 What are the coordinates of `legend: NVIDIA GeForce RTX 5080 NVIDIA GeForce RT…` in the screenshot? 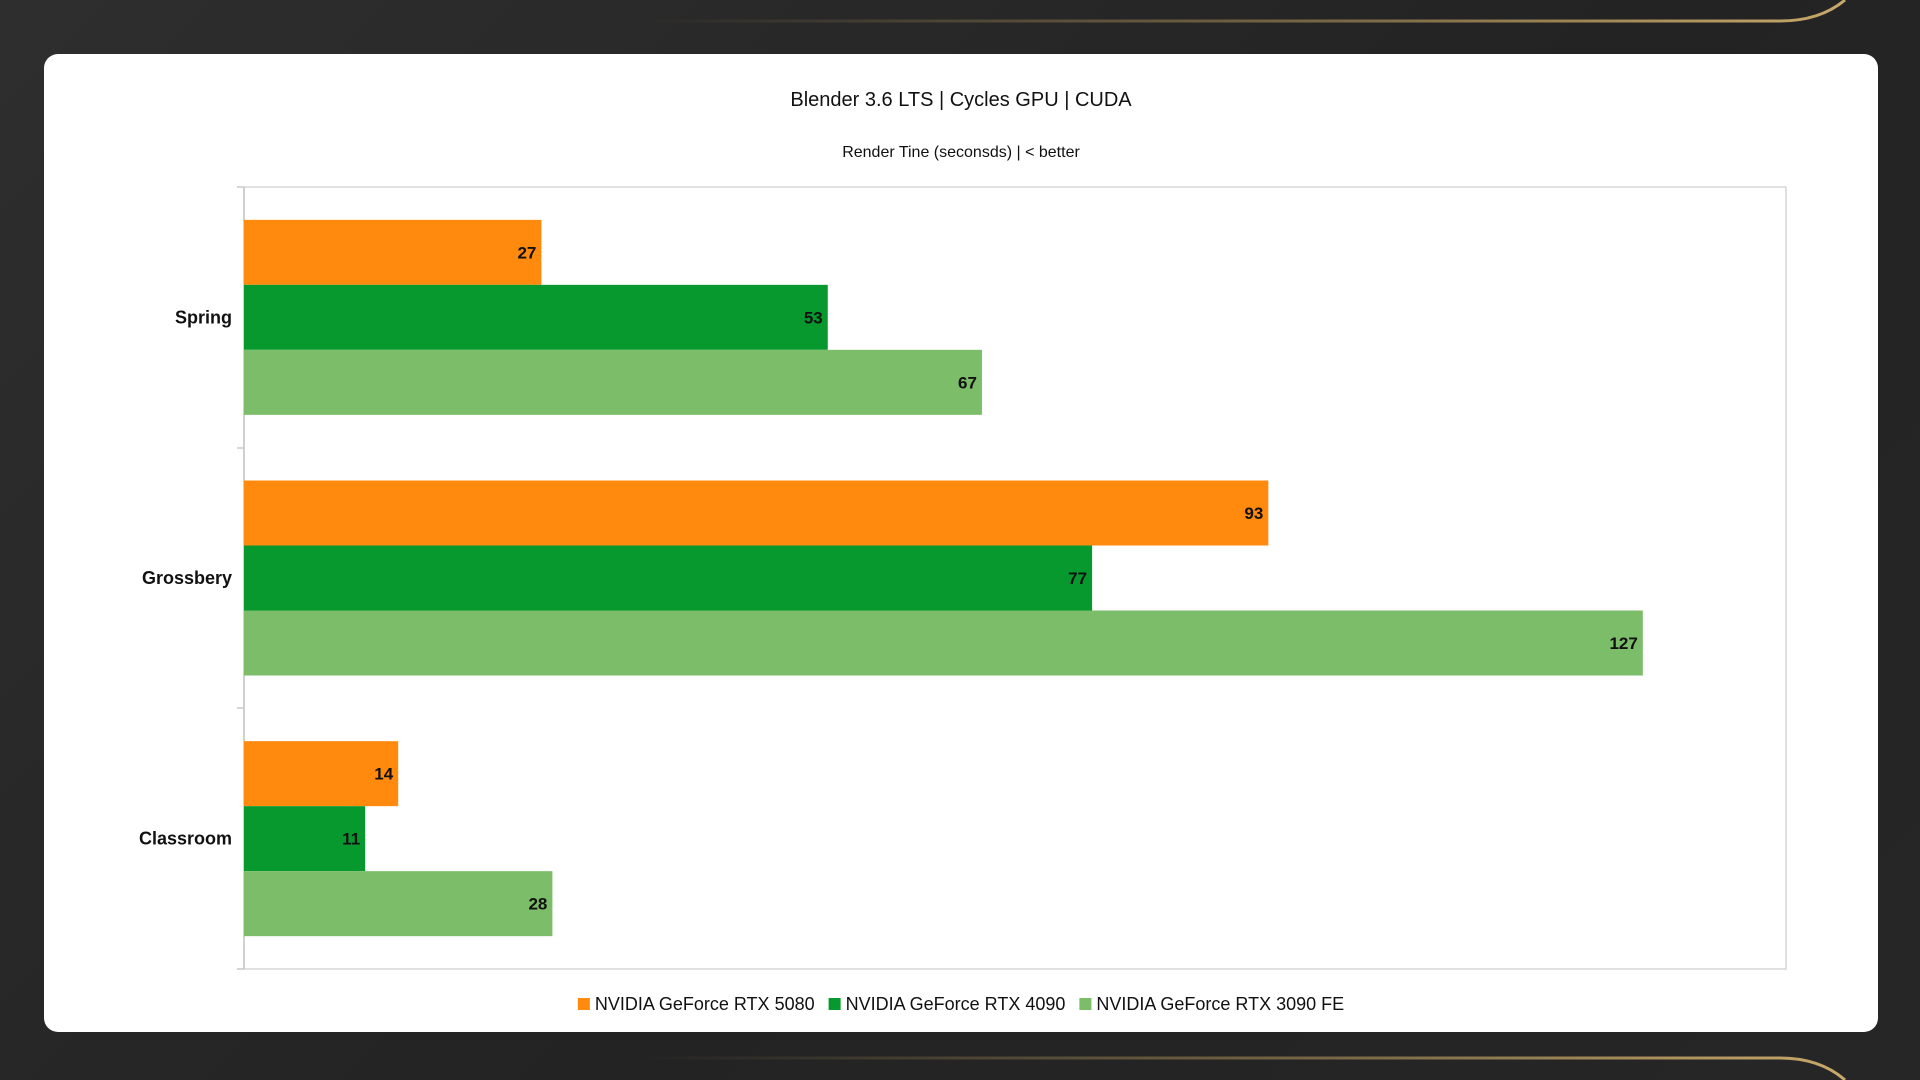 It's located at (960, 1004).